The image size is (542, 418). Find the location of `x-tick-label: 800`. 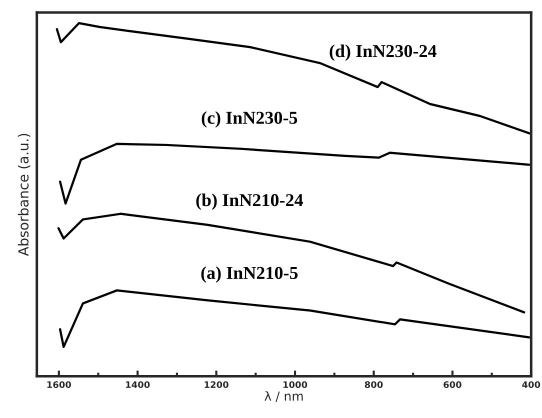

x-tick-label: 800 is located at coordinates (373, 384).